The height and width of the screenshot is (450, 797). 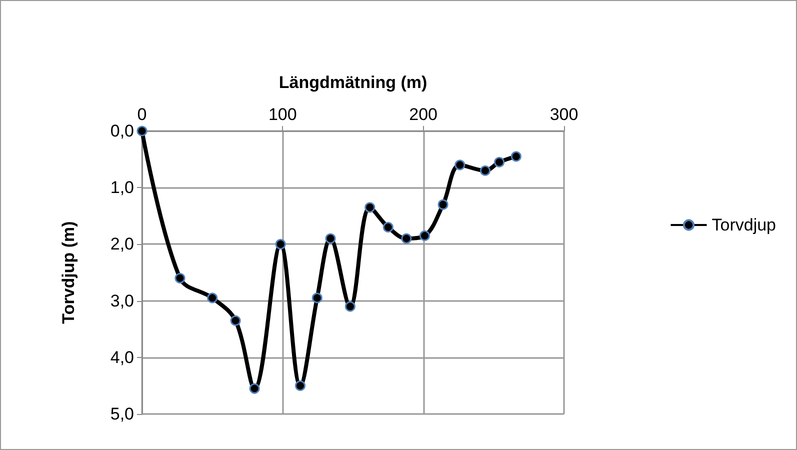 What do you see at coordinates (744, 225) in the screenshot?
I see `legend-label: Torvdjup` at bounding box center [744, 225].